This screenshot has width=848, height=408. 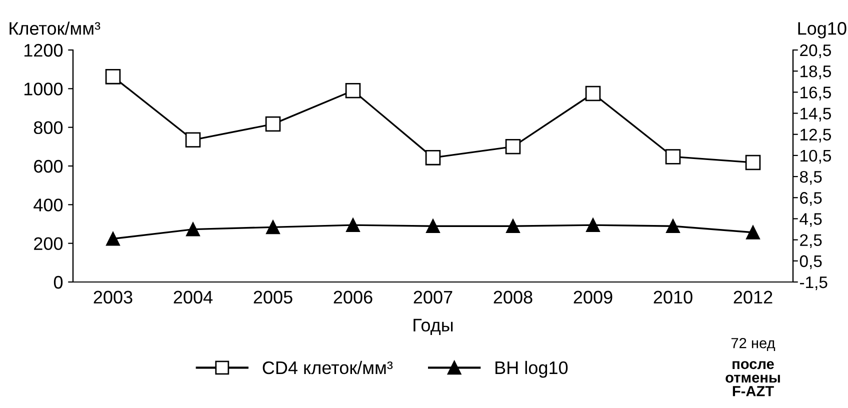 I want to click on y2-tick-label: 18,5, so click(x=815, y=72).